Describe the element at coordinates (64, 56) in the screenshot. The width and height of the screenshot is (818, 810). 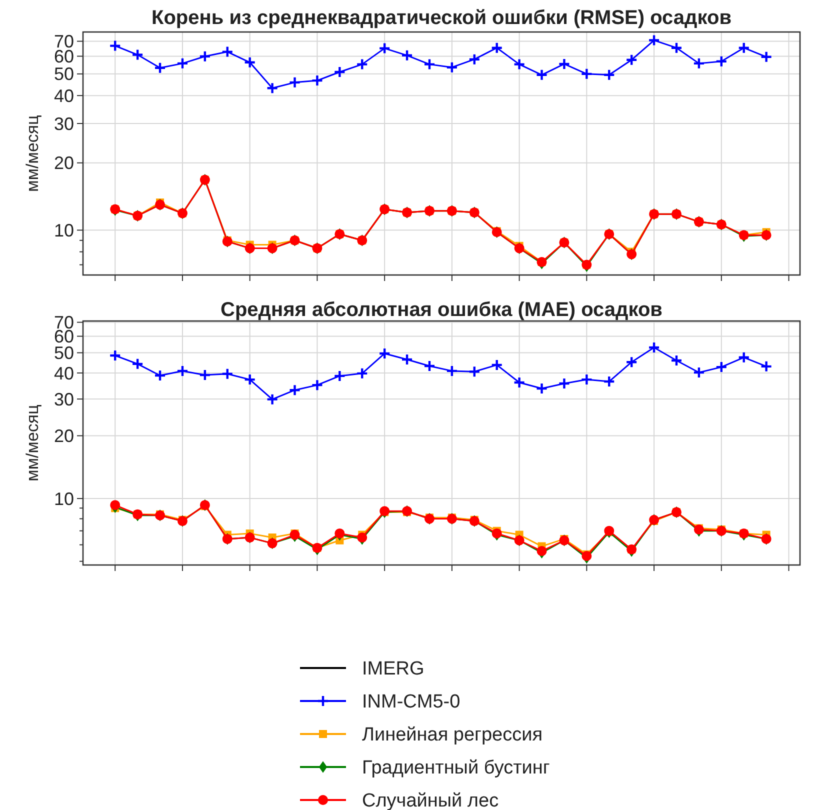
I see `y-tick-label: 60` at that location.